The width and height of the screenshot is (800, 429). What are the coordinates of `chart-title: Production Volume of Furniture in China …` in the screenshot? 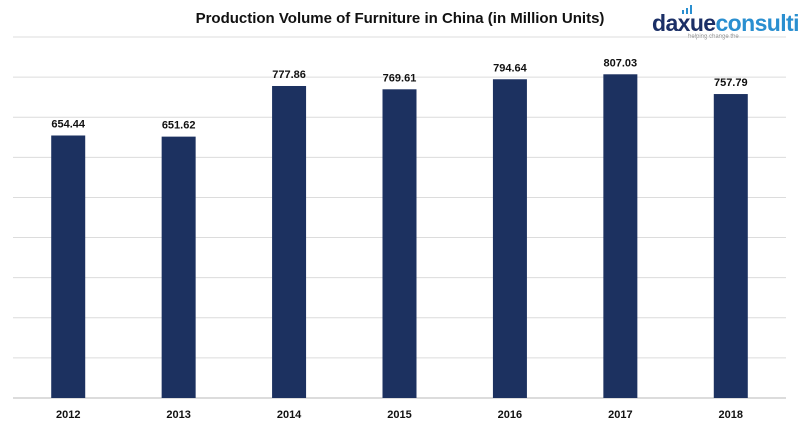 It's located at (400, 18).